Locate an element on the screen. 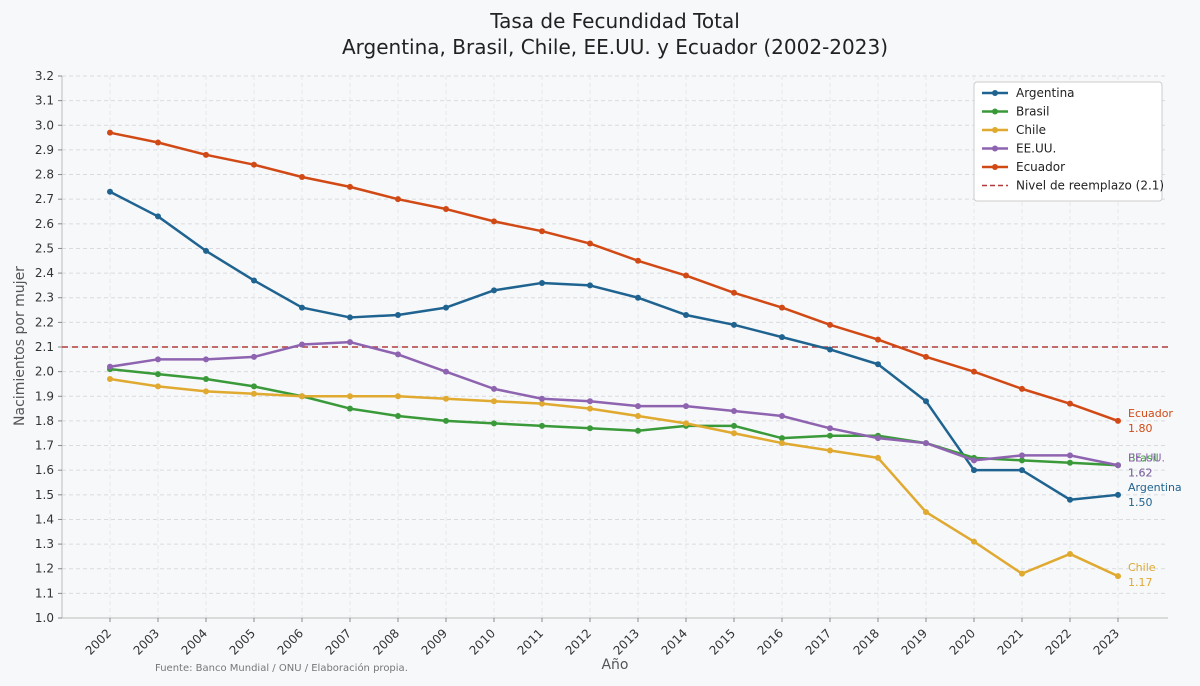 The width and height of the screenshot is (1200, 686). x-tick-label: 2008 is located at coordinates (386, 641).